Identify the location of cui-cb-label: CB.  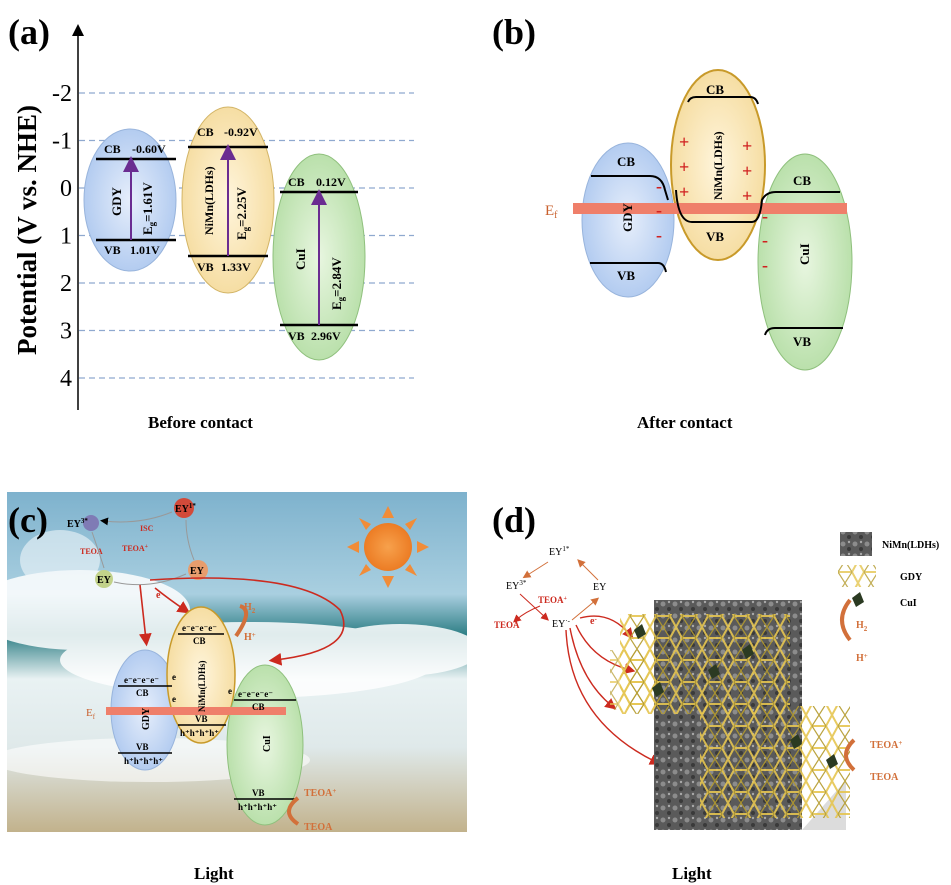
(296, 182).